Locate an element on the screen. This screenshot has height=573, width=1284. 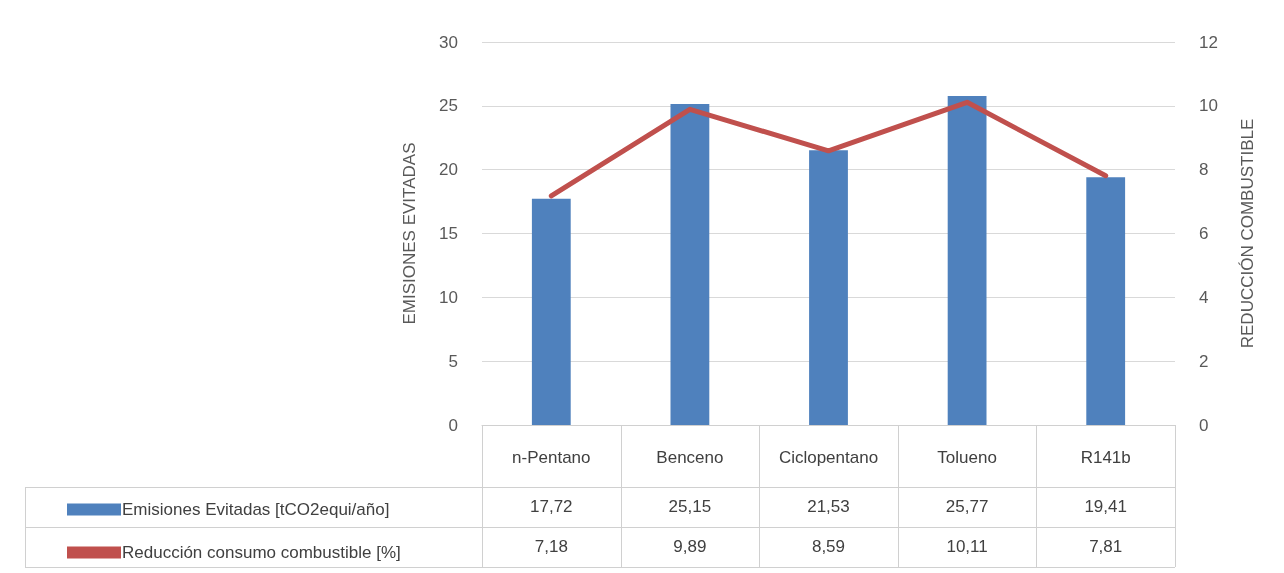
legend-label: Emisiones Evitadas [tCO2equi/año] is located at coordinates (256, 509).